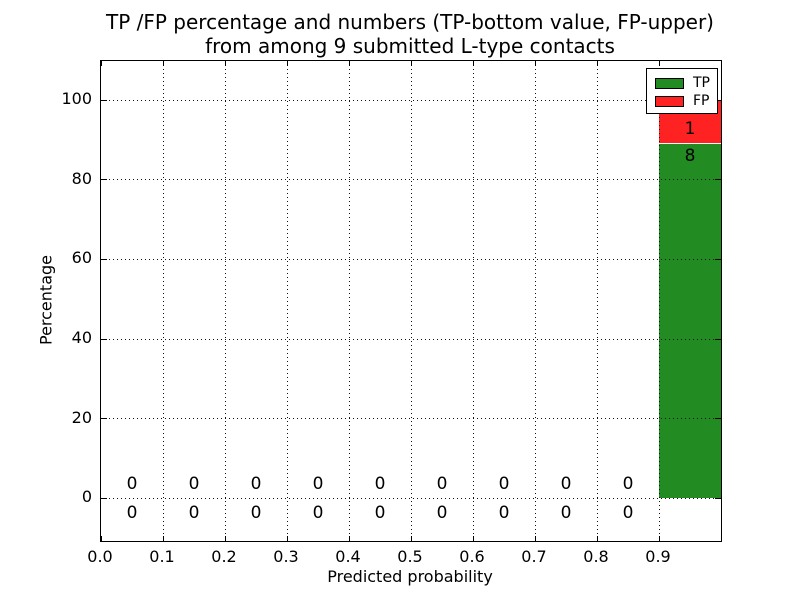 The width and height of the screenshot is (800, 600). Describe the element at coordinates (686, 83) in the screenshot. I see `legend-entry-tp: TP` at that location.